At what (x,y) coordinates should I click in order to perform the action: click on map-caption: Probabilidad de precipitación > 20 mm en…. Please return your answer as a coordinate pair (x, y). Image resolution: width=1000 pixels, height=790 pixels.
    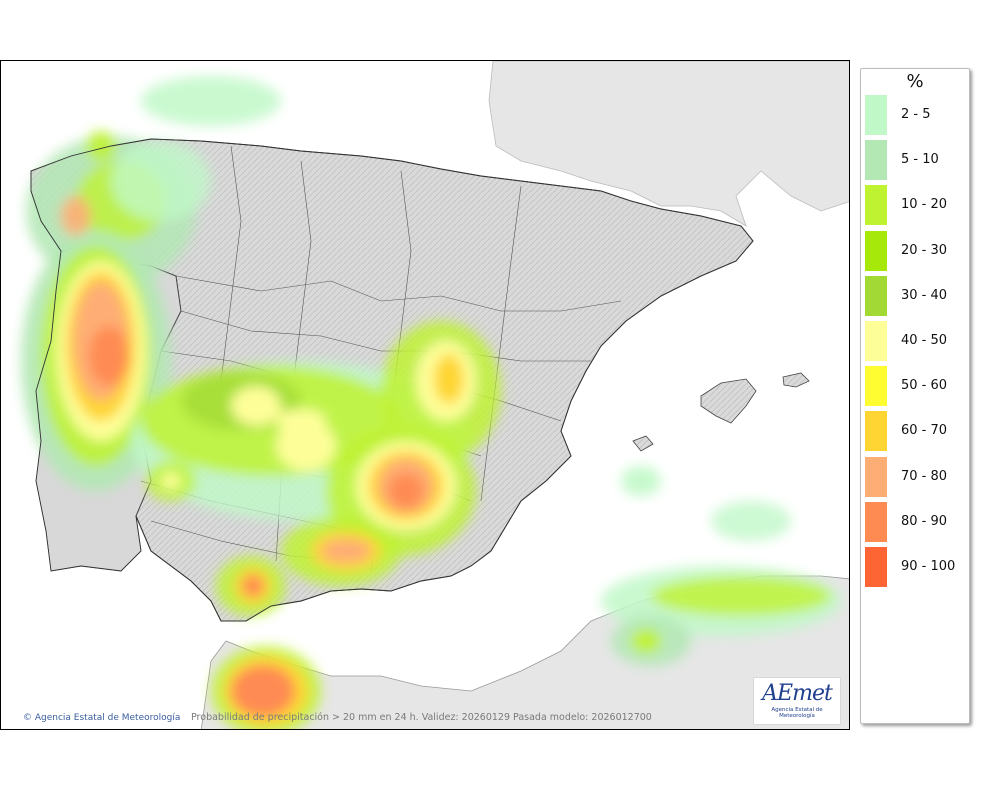
    Looking at the image, I should click on (421, 717).